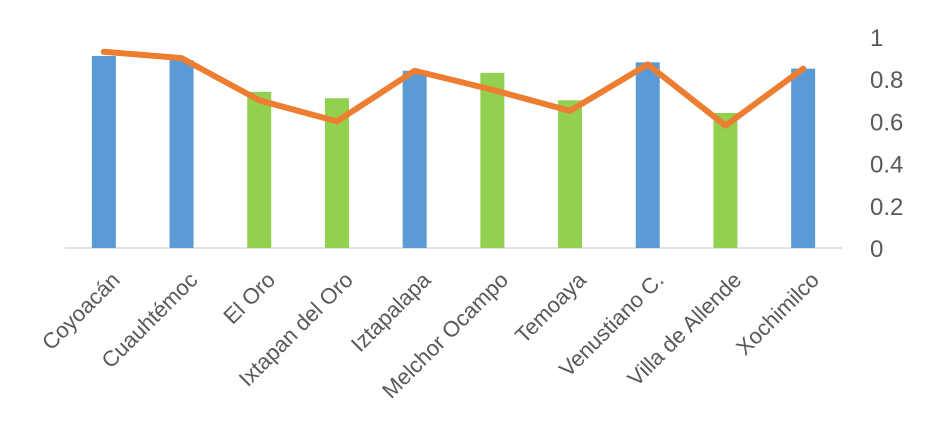 The image size is (929, 448). I want to click on line-series-group, so click(453, 88).